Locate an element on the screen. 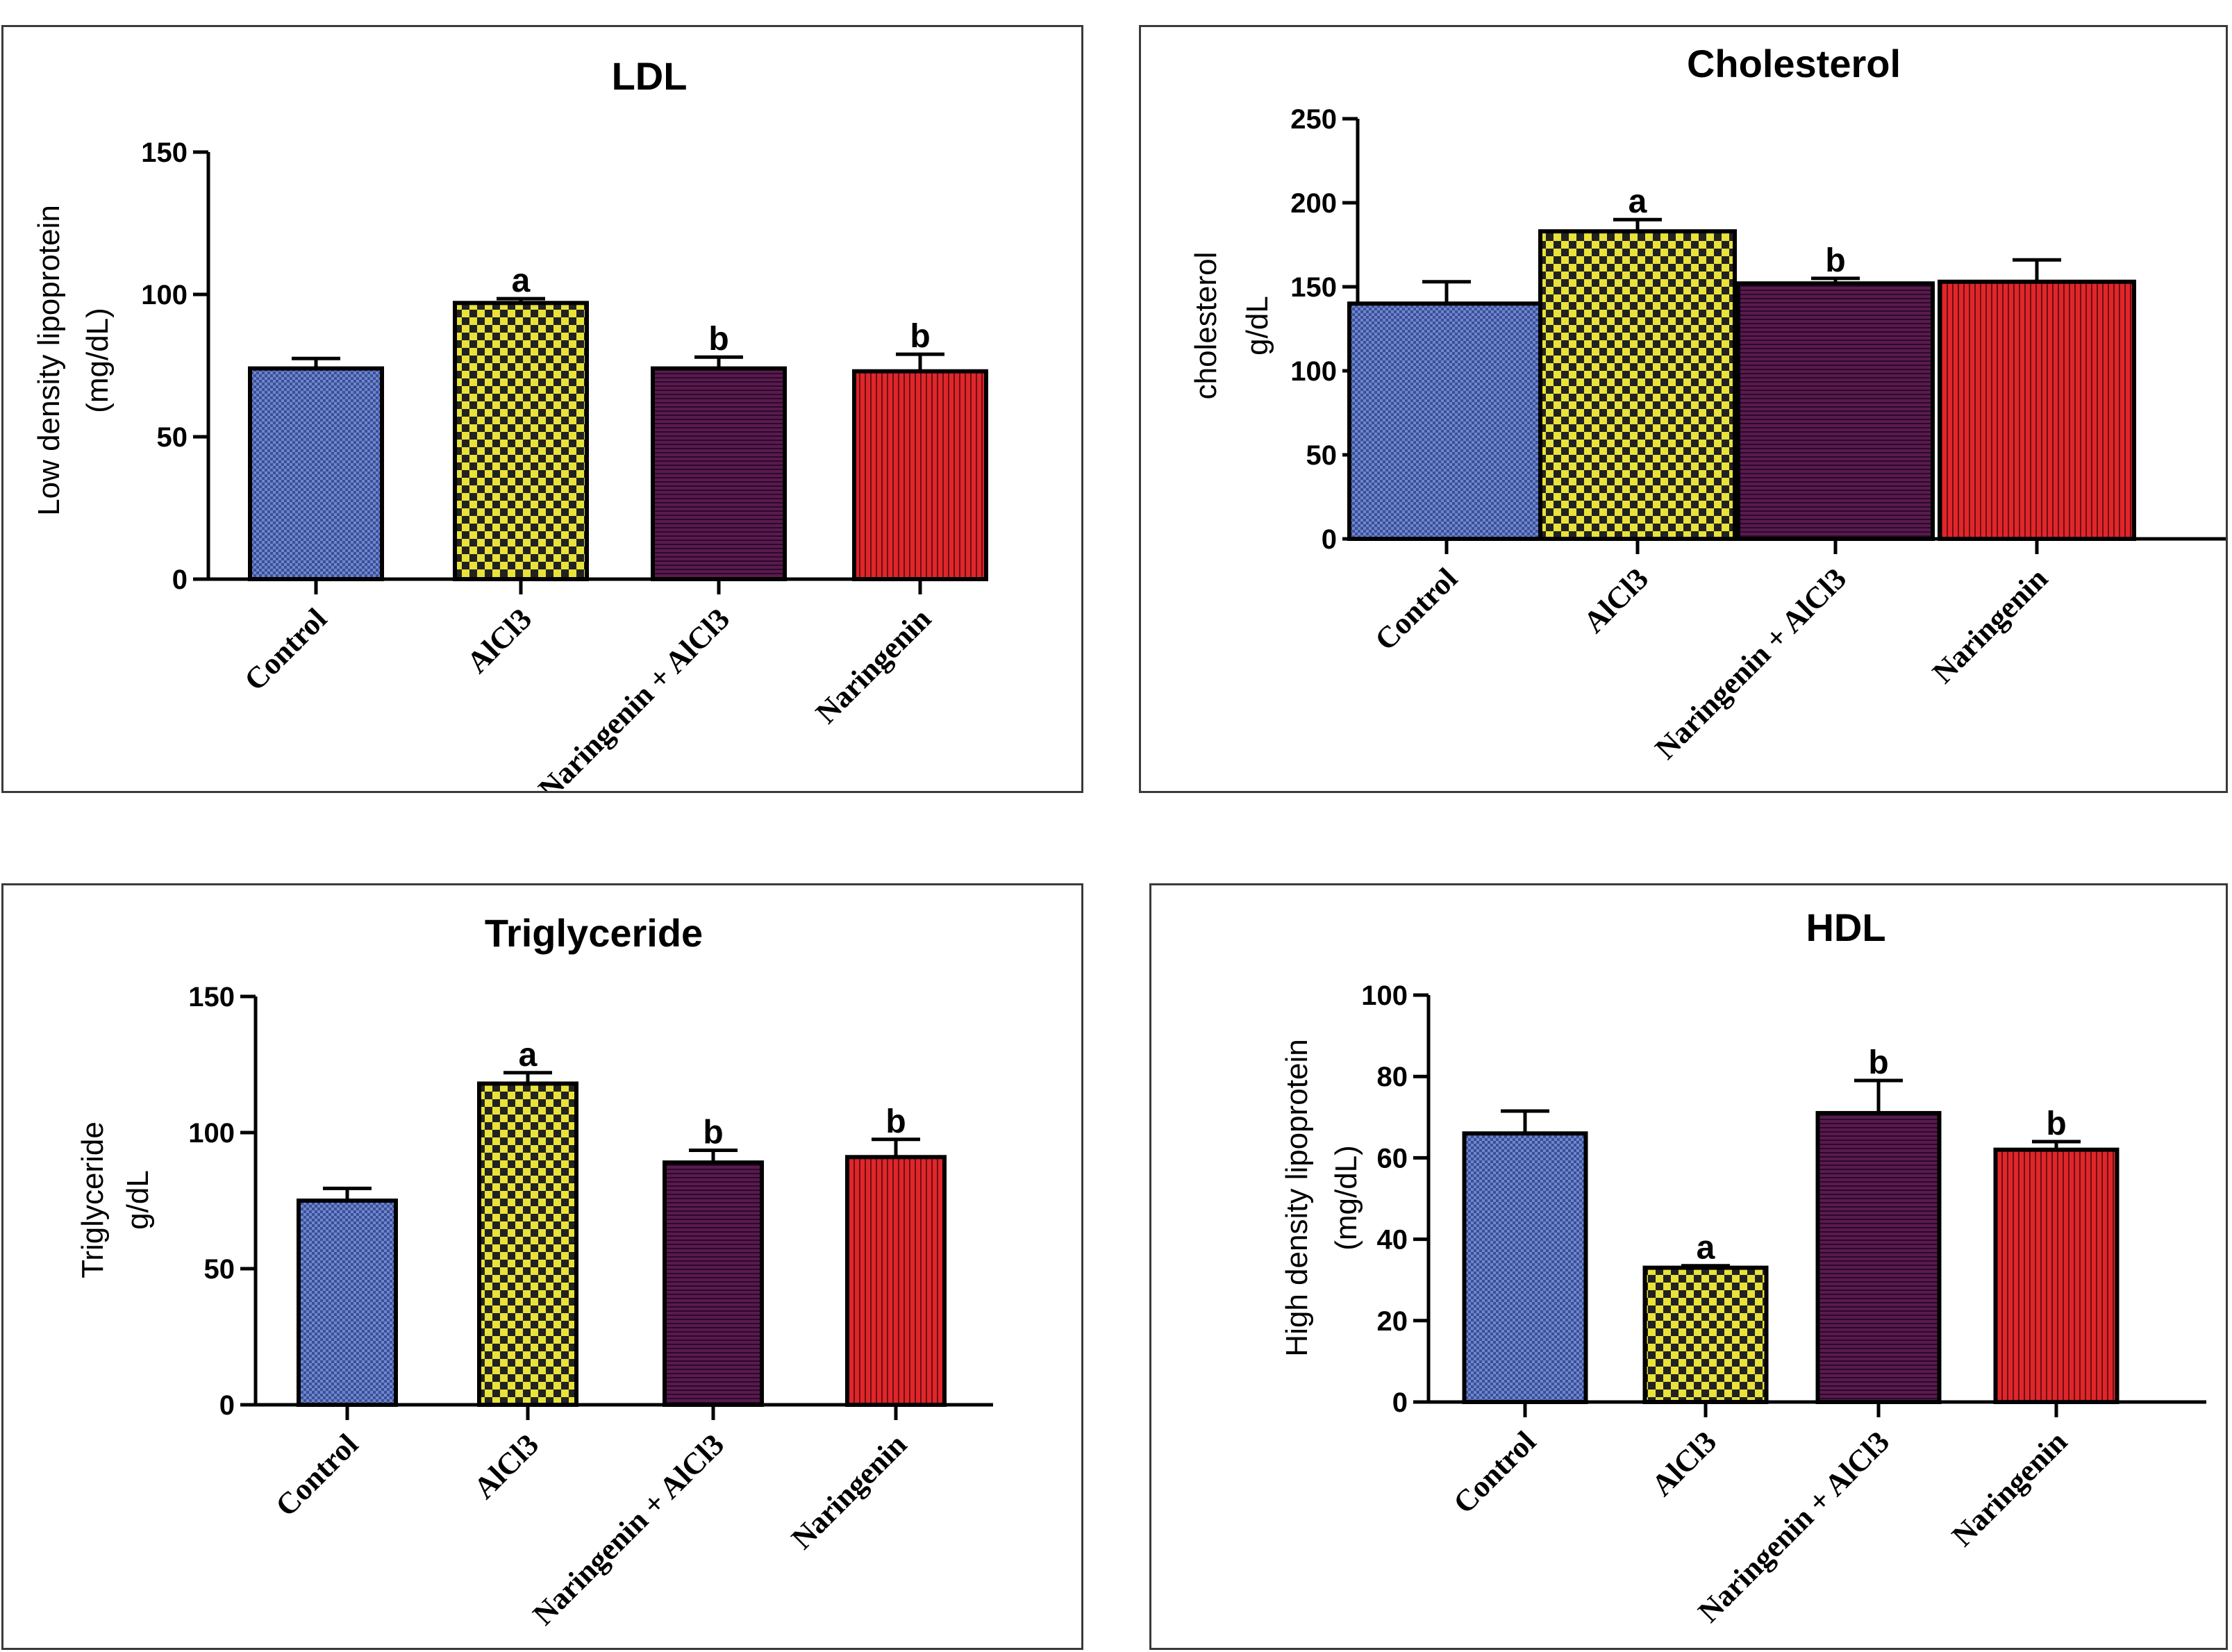  y-tick-label: 200 is located at coordinates (1313, 204).